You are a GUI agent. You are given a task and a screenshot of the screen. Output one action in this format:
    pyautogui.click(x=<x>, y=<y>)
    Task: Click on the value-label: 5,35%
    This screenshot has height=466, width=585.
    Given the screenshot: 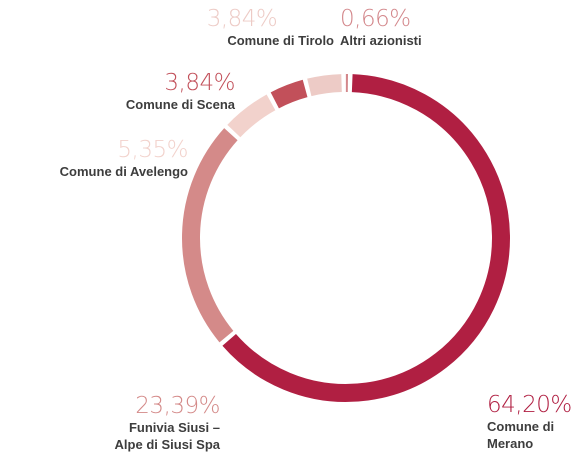 What is the action you would take?
    pyautogui.click(x=152, y=150)
    